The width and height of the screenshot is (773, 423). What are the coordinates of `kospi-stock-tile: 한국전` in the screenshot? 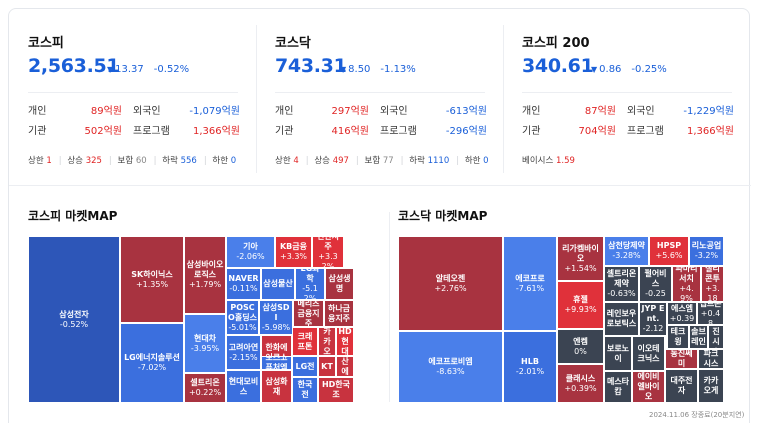 It's located at (305, 390).